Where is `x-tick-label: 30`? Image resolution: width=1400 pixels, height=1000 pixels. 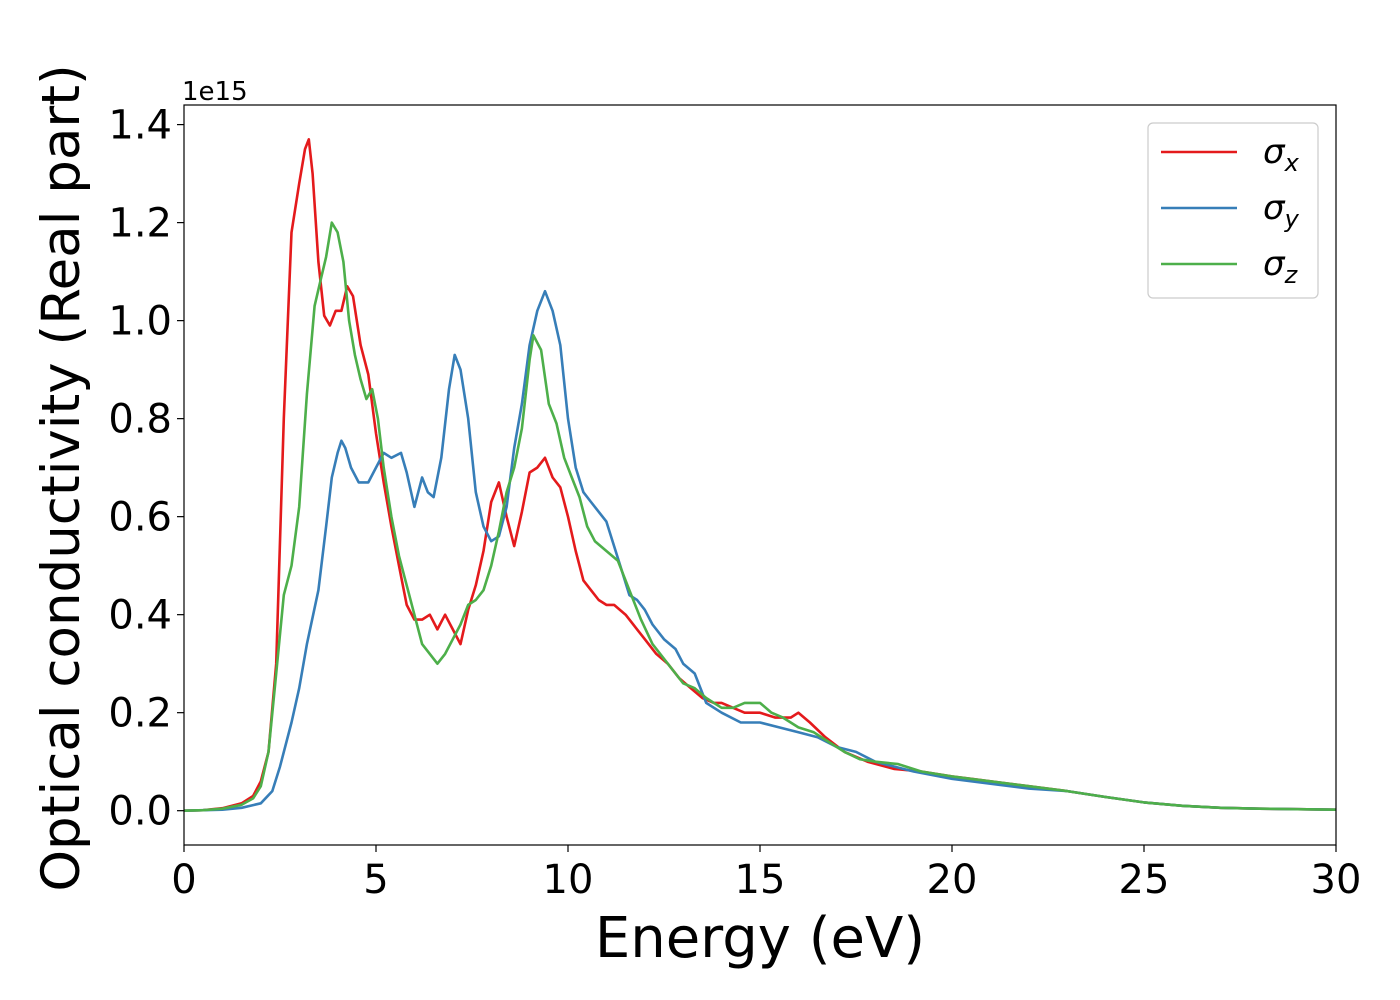
x-tick-label: 30 is located at coordinates (1336, 880).